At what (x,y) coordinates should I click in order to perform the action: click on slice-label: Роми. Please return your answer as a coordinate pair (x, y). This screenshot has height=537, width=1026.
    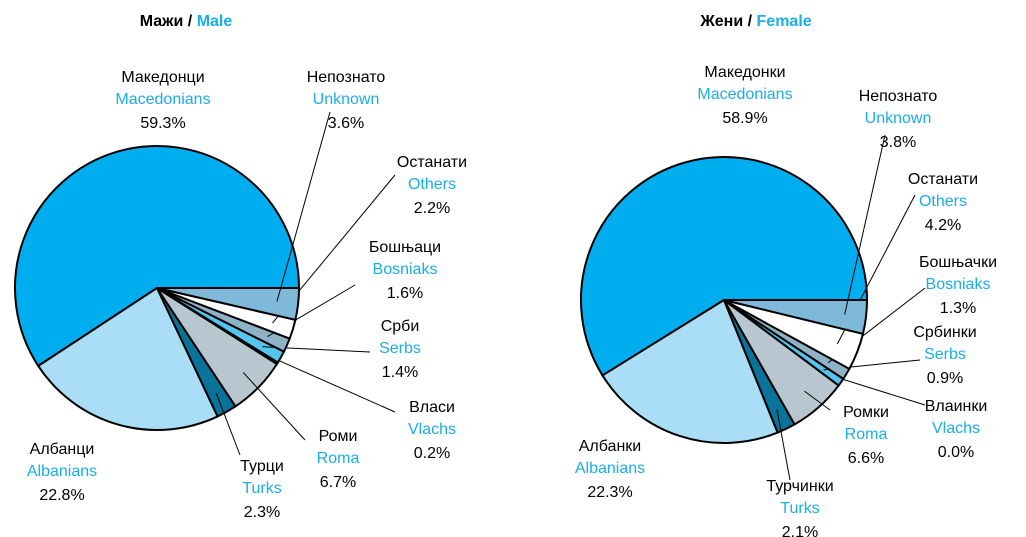
    Looking at the image, I should click on (338, 436).